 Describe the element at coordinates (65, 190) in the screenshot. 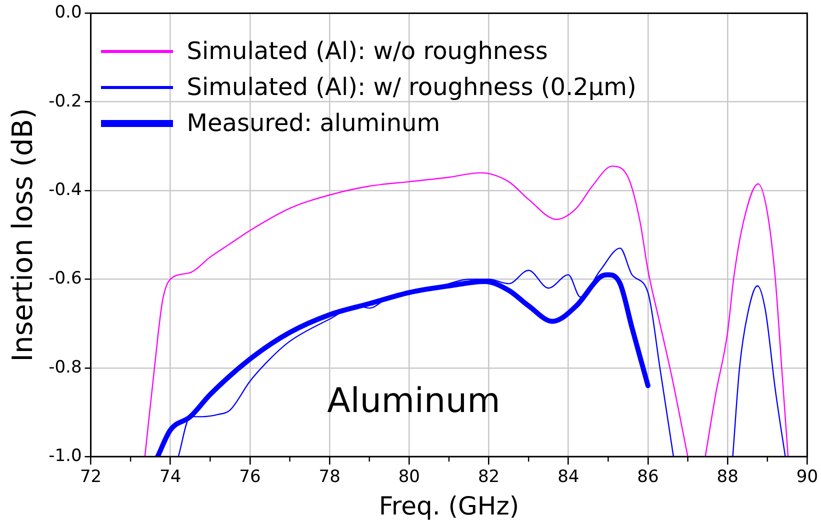

I see `y-tick-label: -0.4` at that location.